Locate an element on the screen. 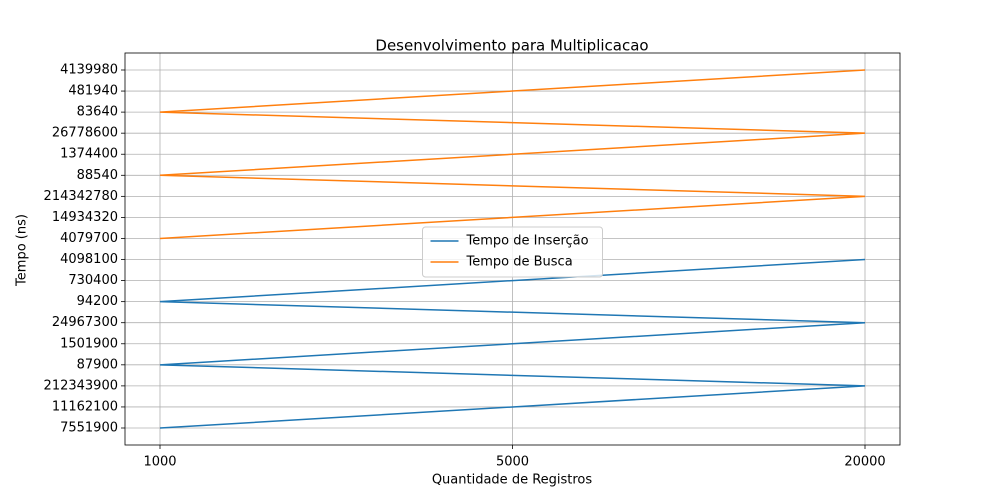 The image size is (1000, 500). y-tick-label: 212343900 is located at coordinates (81, 385).